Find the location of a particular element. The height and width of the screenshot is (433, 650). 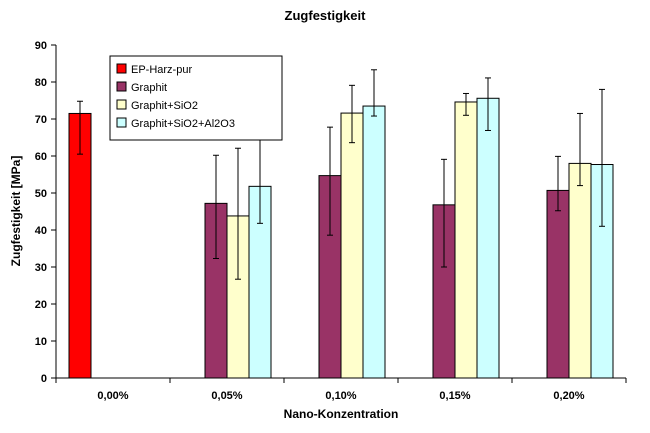

x-tick-label: 0,15% is located at coordinates (454, 396).